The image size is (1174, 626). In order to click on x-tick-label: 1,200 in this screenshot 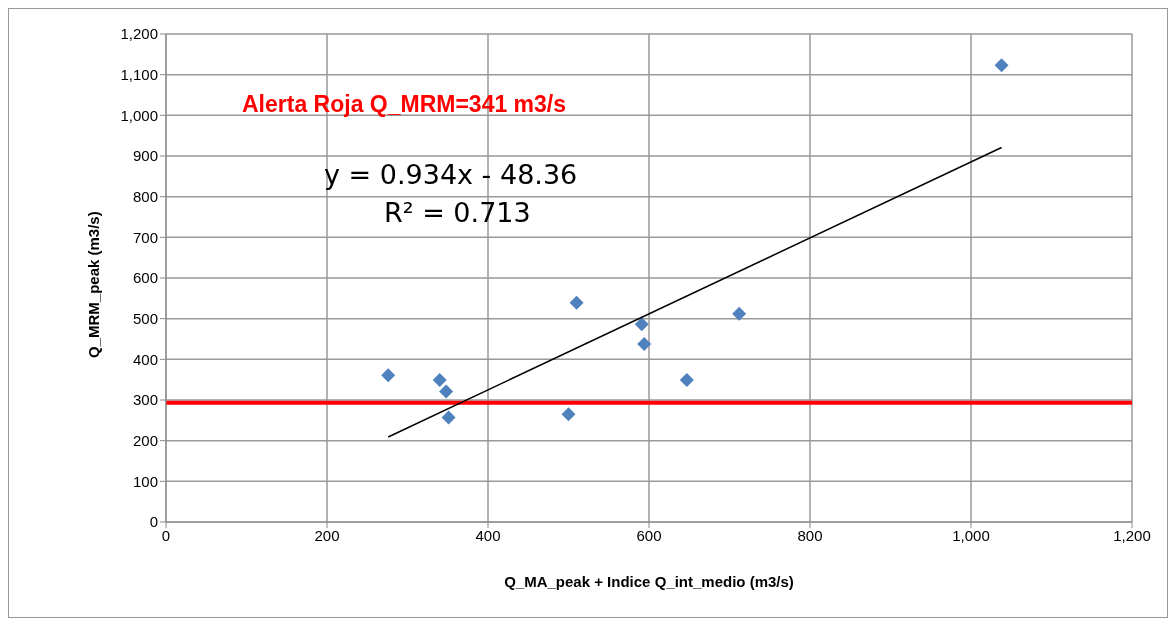, I will do `click(1132, 535)`.